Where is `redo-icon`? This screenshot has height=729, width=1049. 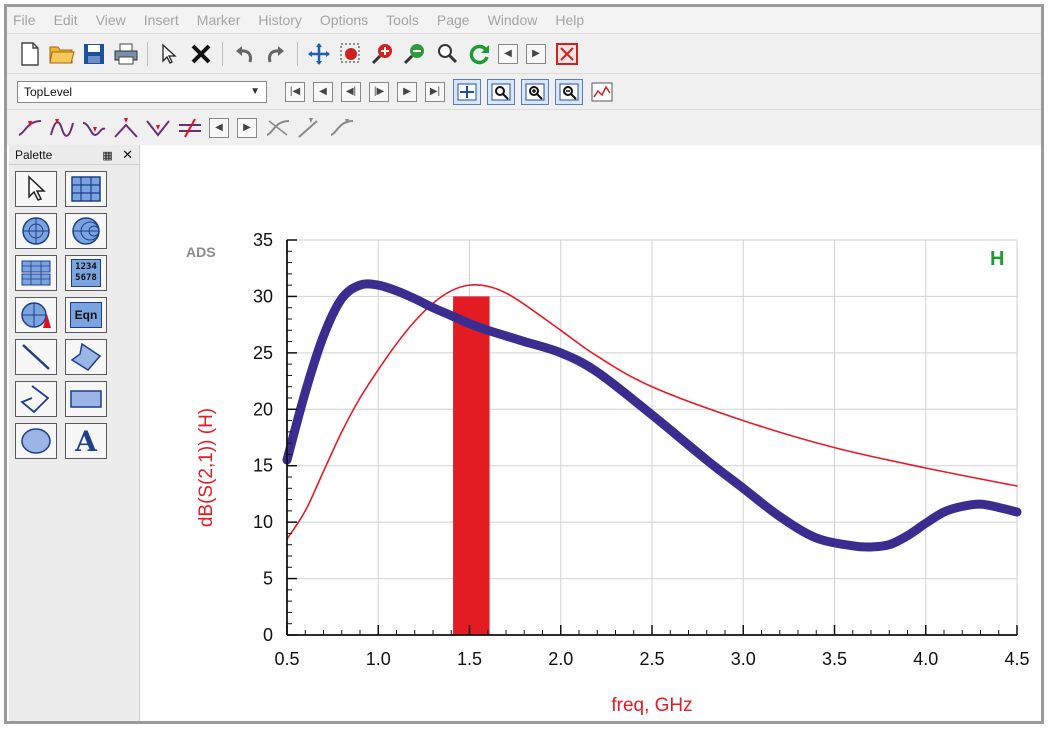
redo-icon is located at coordinates (276, 54).